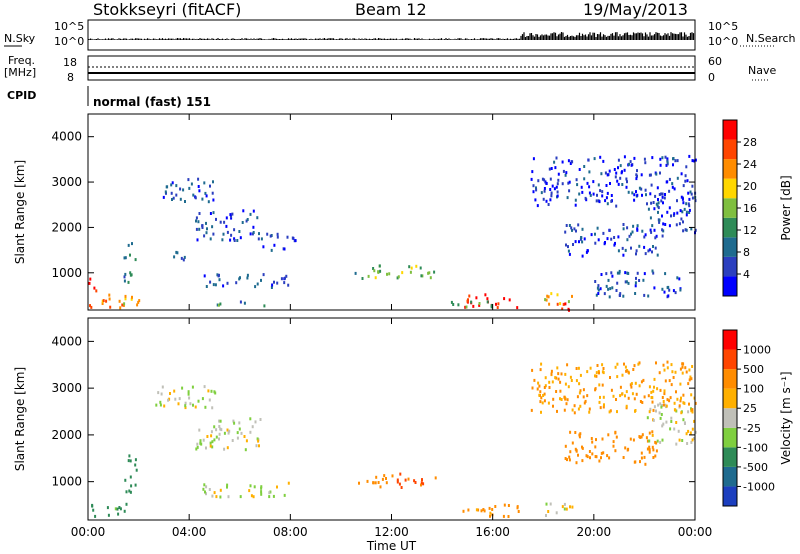 The height and width of the screenshot is (554, 800). Describe the element at coordinates (753, 389) in the screenshot. I see `velocity-colorbar-tick-label-2: 100` at that location.